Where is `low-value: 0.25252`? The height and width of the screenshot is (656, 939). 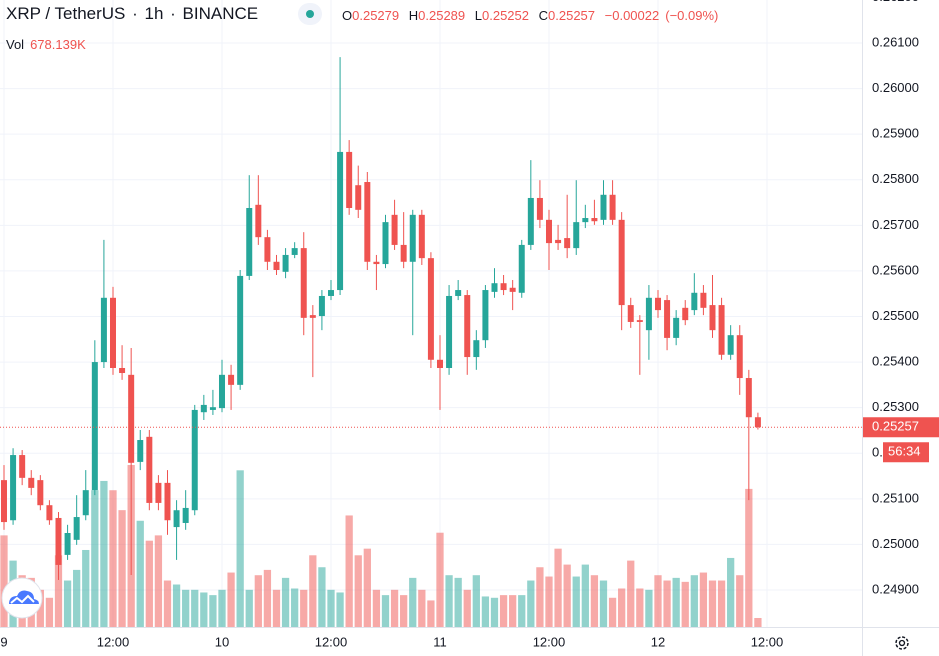 low-value: 0.25252 is located at coordinates (505, 15).